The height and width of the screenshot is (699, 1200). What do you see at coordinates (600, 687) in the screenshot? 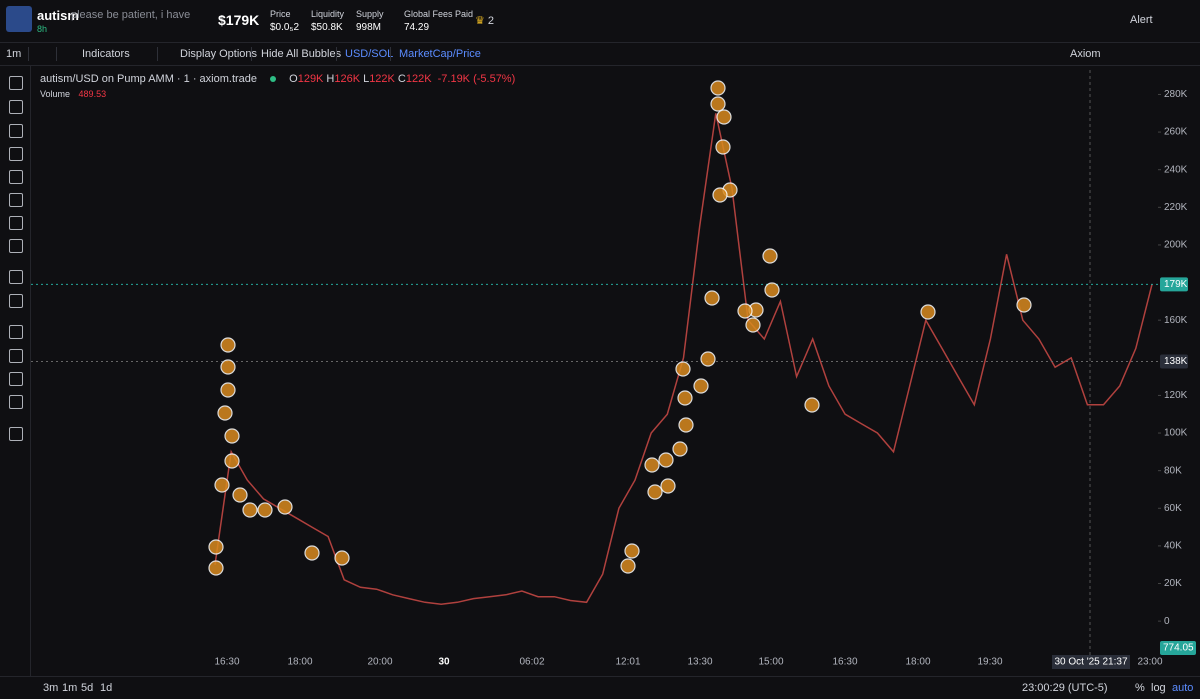
I see `footer: 3m 1m 5d 1d 23:00:29 (UTC-5) % log auto` at bounding box center [600, 687].